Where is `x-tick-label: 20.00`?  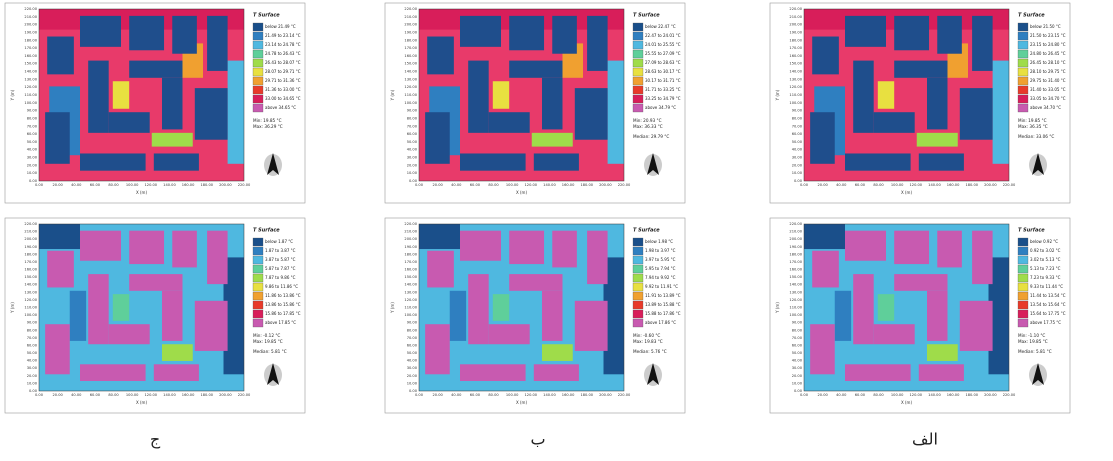 x-tick-label: 20.00 is located at coordinates (57, 185).